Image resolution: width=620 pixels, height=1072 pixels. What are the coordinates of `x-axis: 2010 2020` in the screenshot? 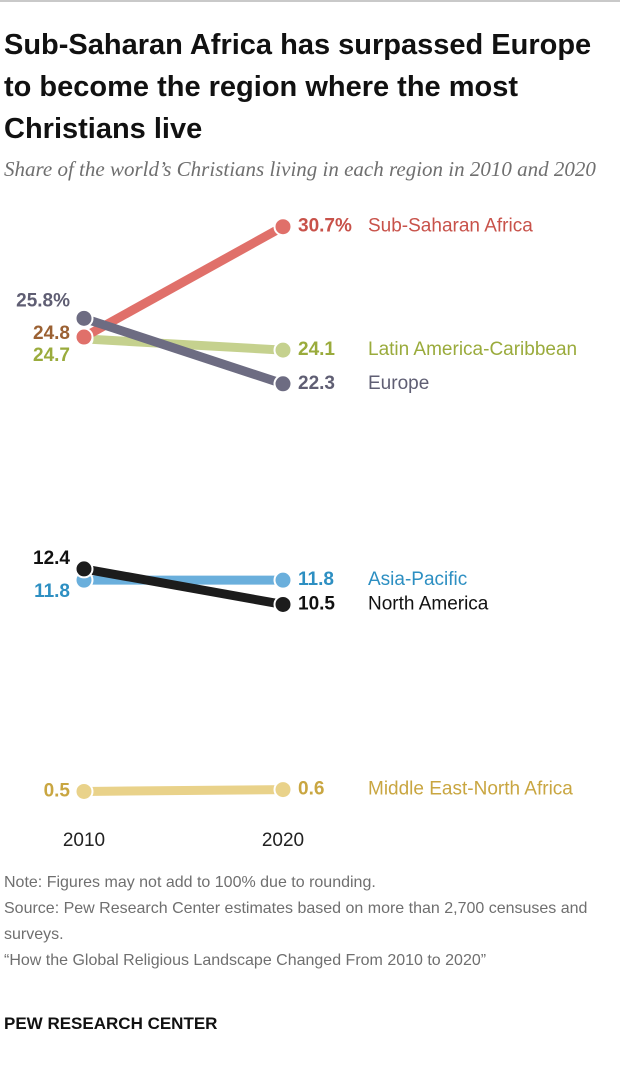 It's located at (183, 840).